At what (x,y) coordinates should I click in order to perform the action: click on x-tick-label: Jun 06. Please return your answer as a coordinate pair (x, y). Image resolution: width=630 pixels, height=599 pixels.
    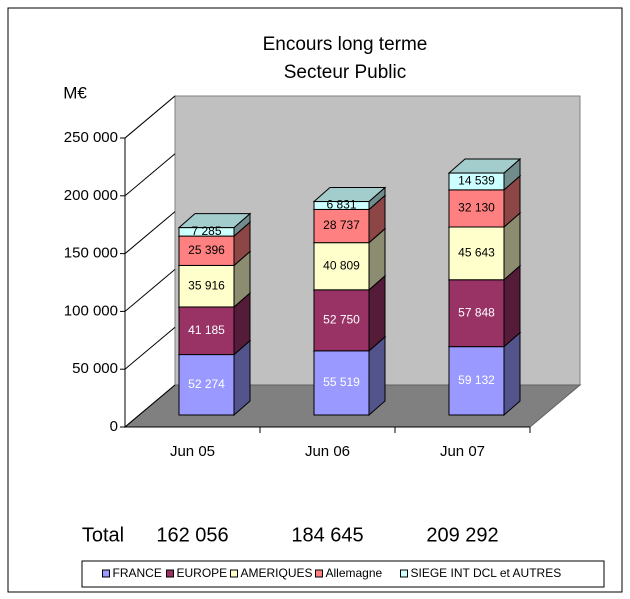
    Looking at the image, I should click on (327, 451).